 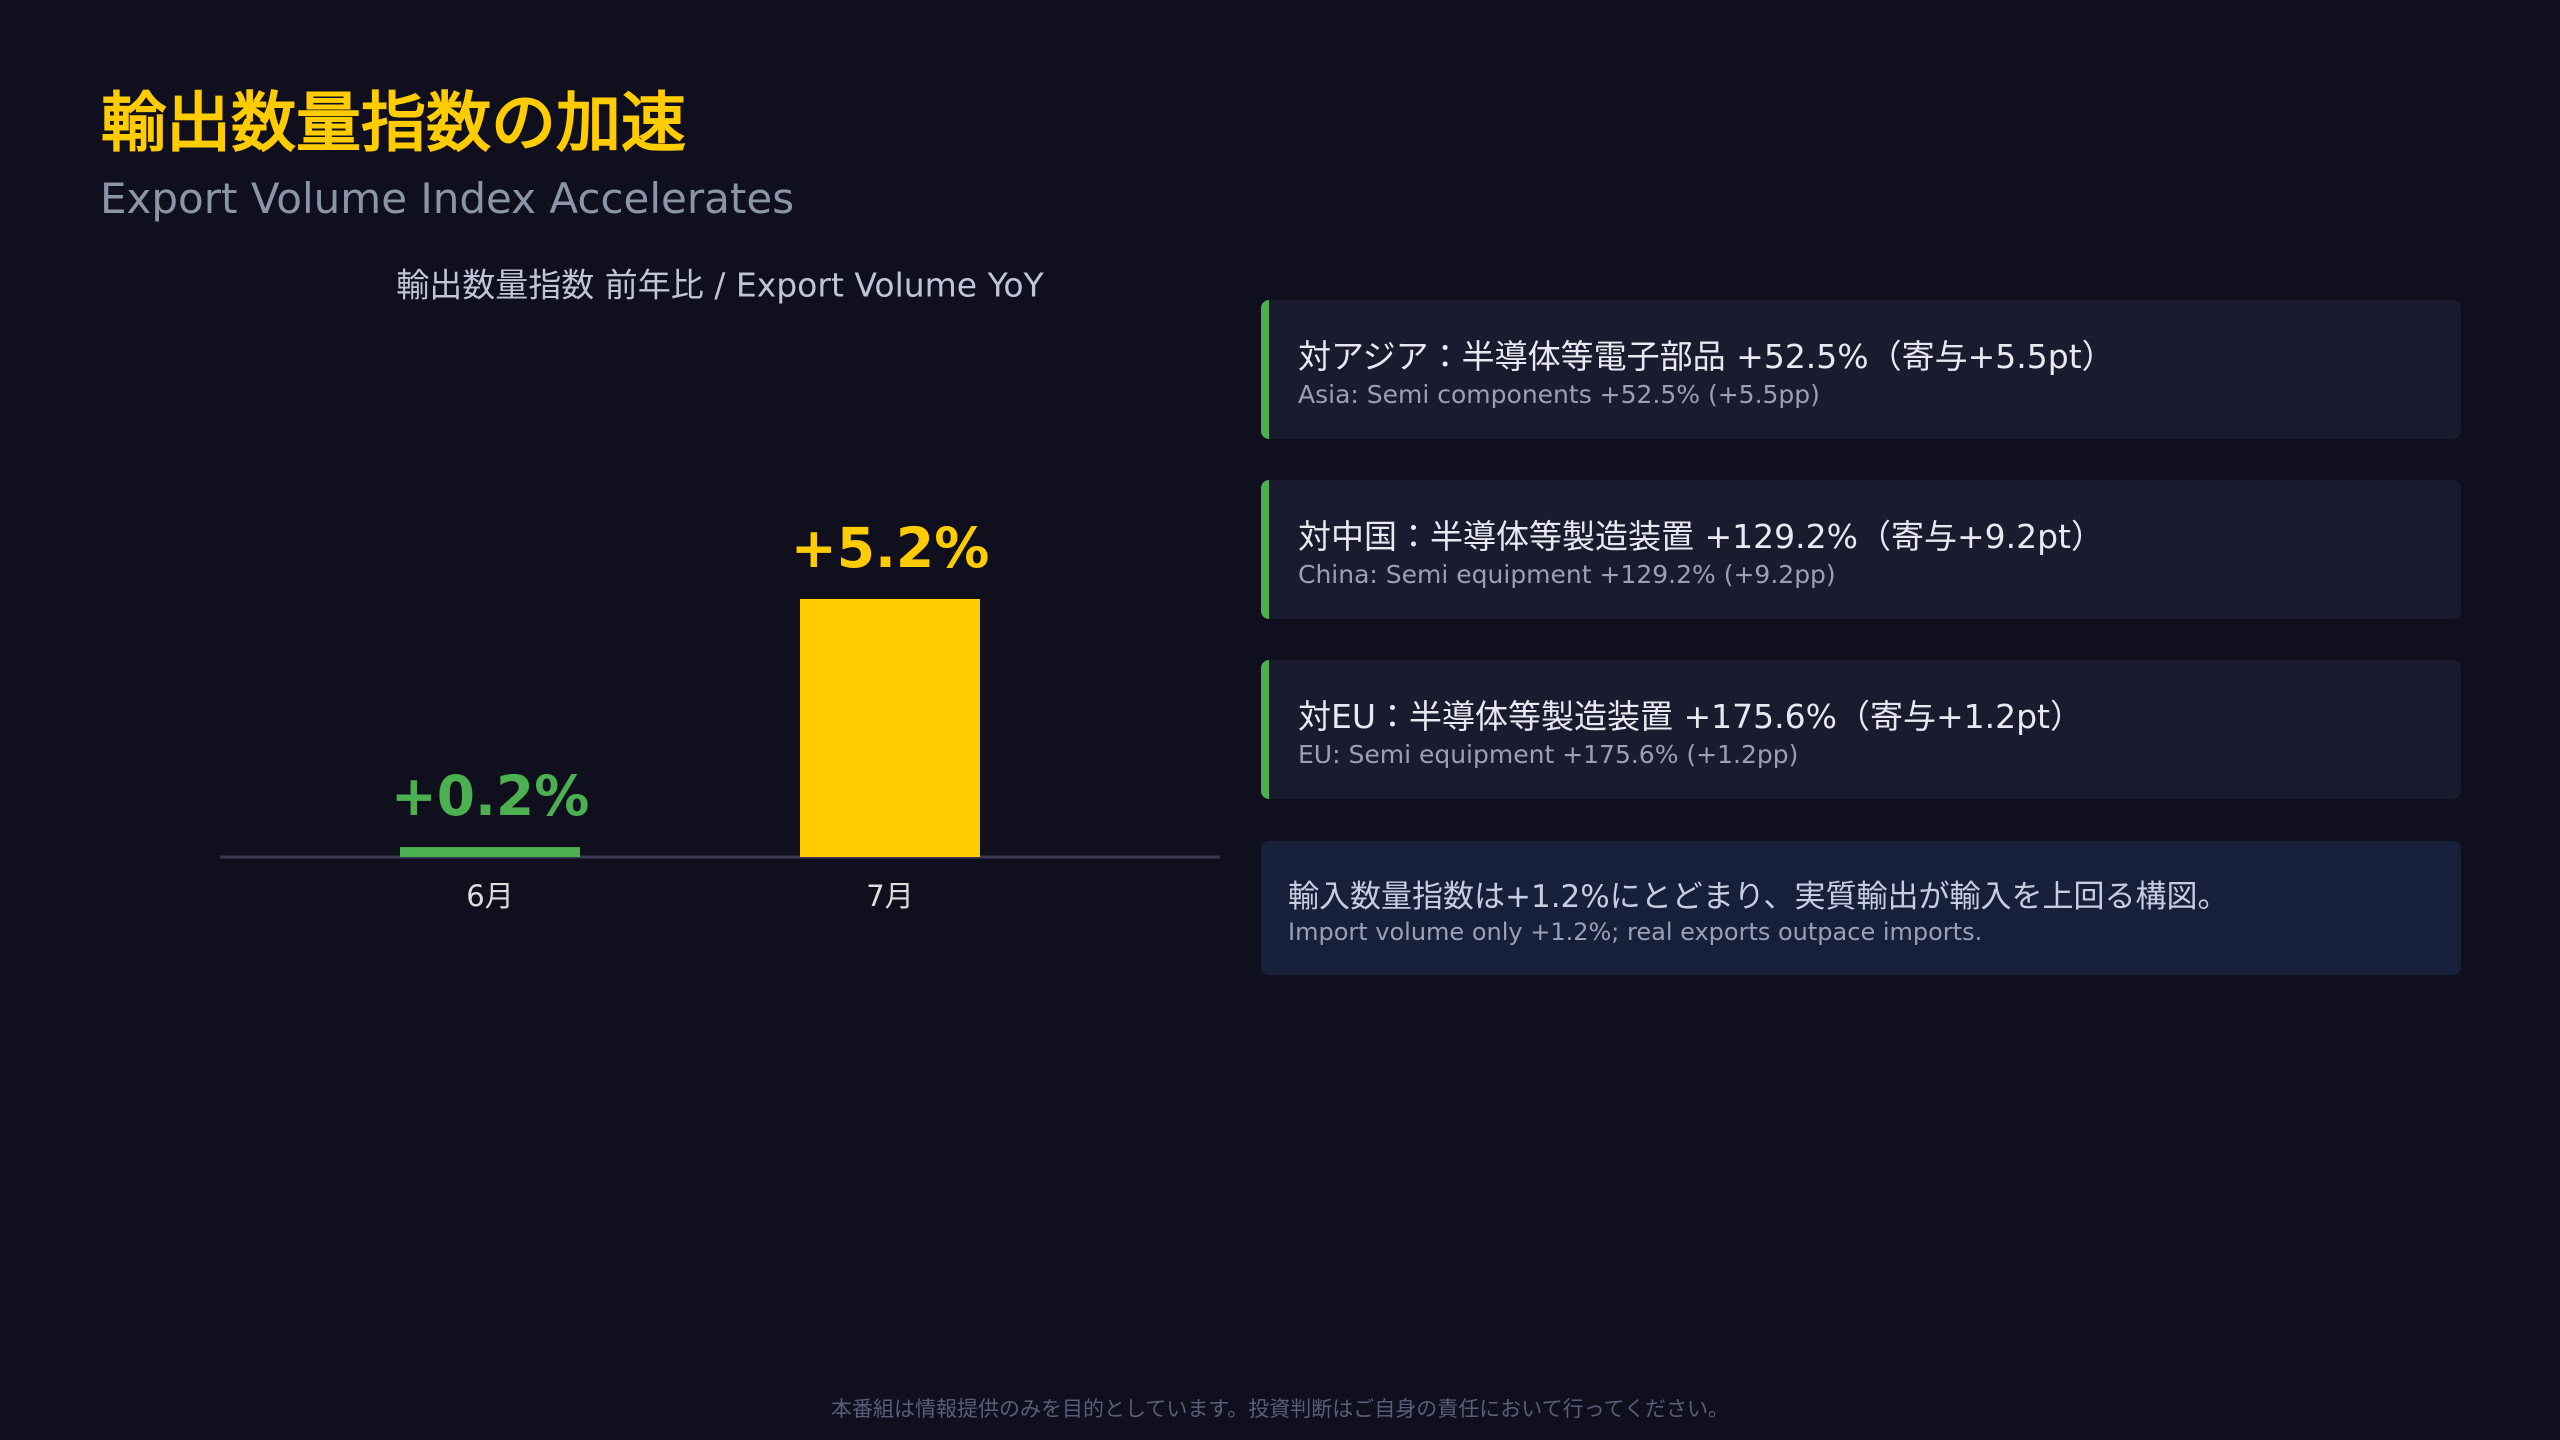 I want to click on card-subtitle: China: Semi equipment +129.2% (+9.2pp), so click(x=1567, y=574).